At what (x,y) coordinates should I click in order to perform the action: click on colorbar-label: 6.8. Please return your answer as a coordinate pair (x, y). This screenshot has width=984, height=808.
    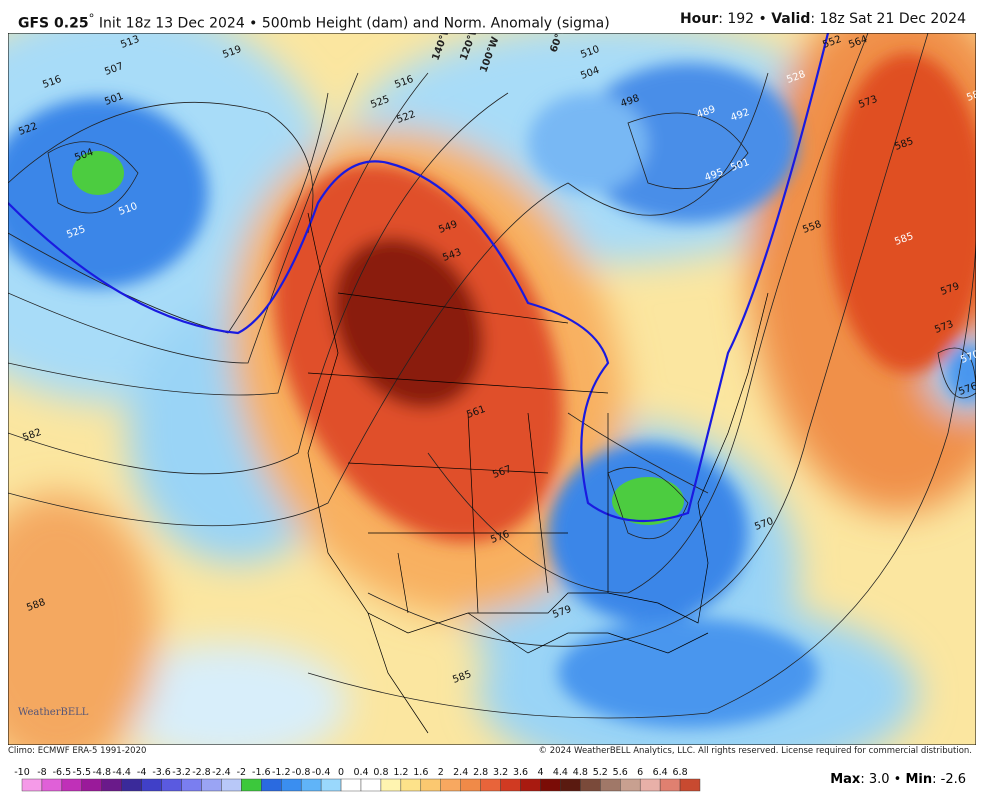
    Looking at the image, I should click on (680, 772).